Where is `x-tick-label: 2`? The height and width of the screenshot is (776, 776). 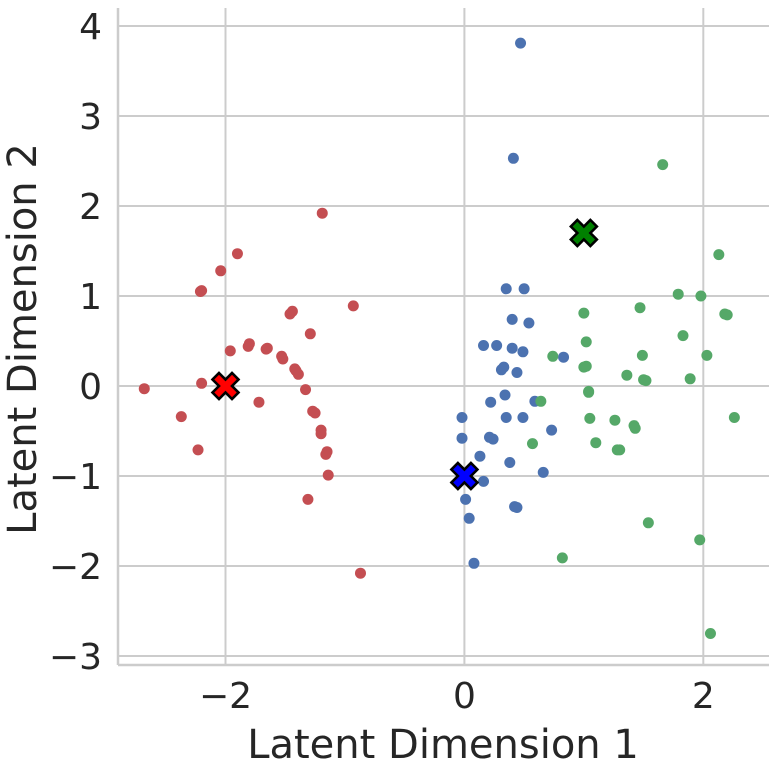
x-tick-label: 2 is located at coordinates (703, 696).